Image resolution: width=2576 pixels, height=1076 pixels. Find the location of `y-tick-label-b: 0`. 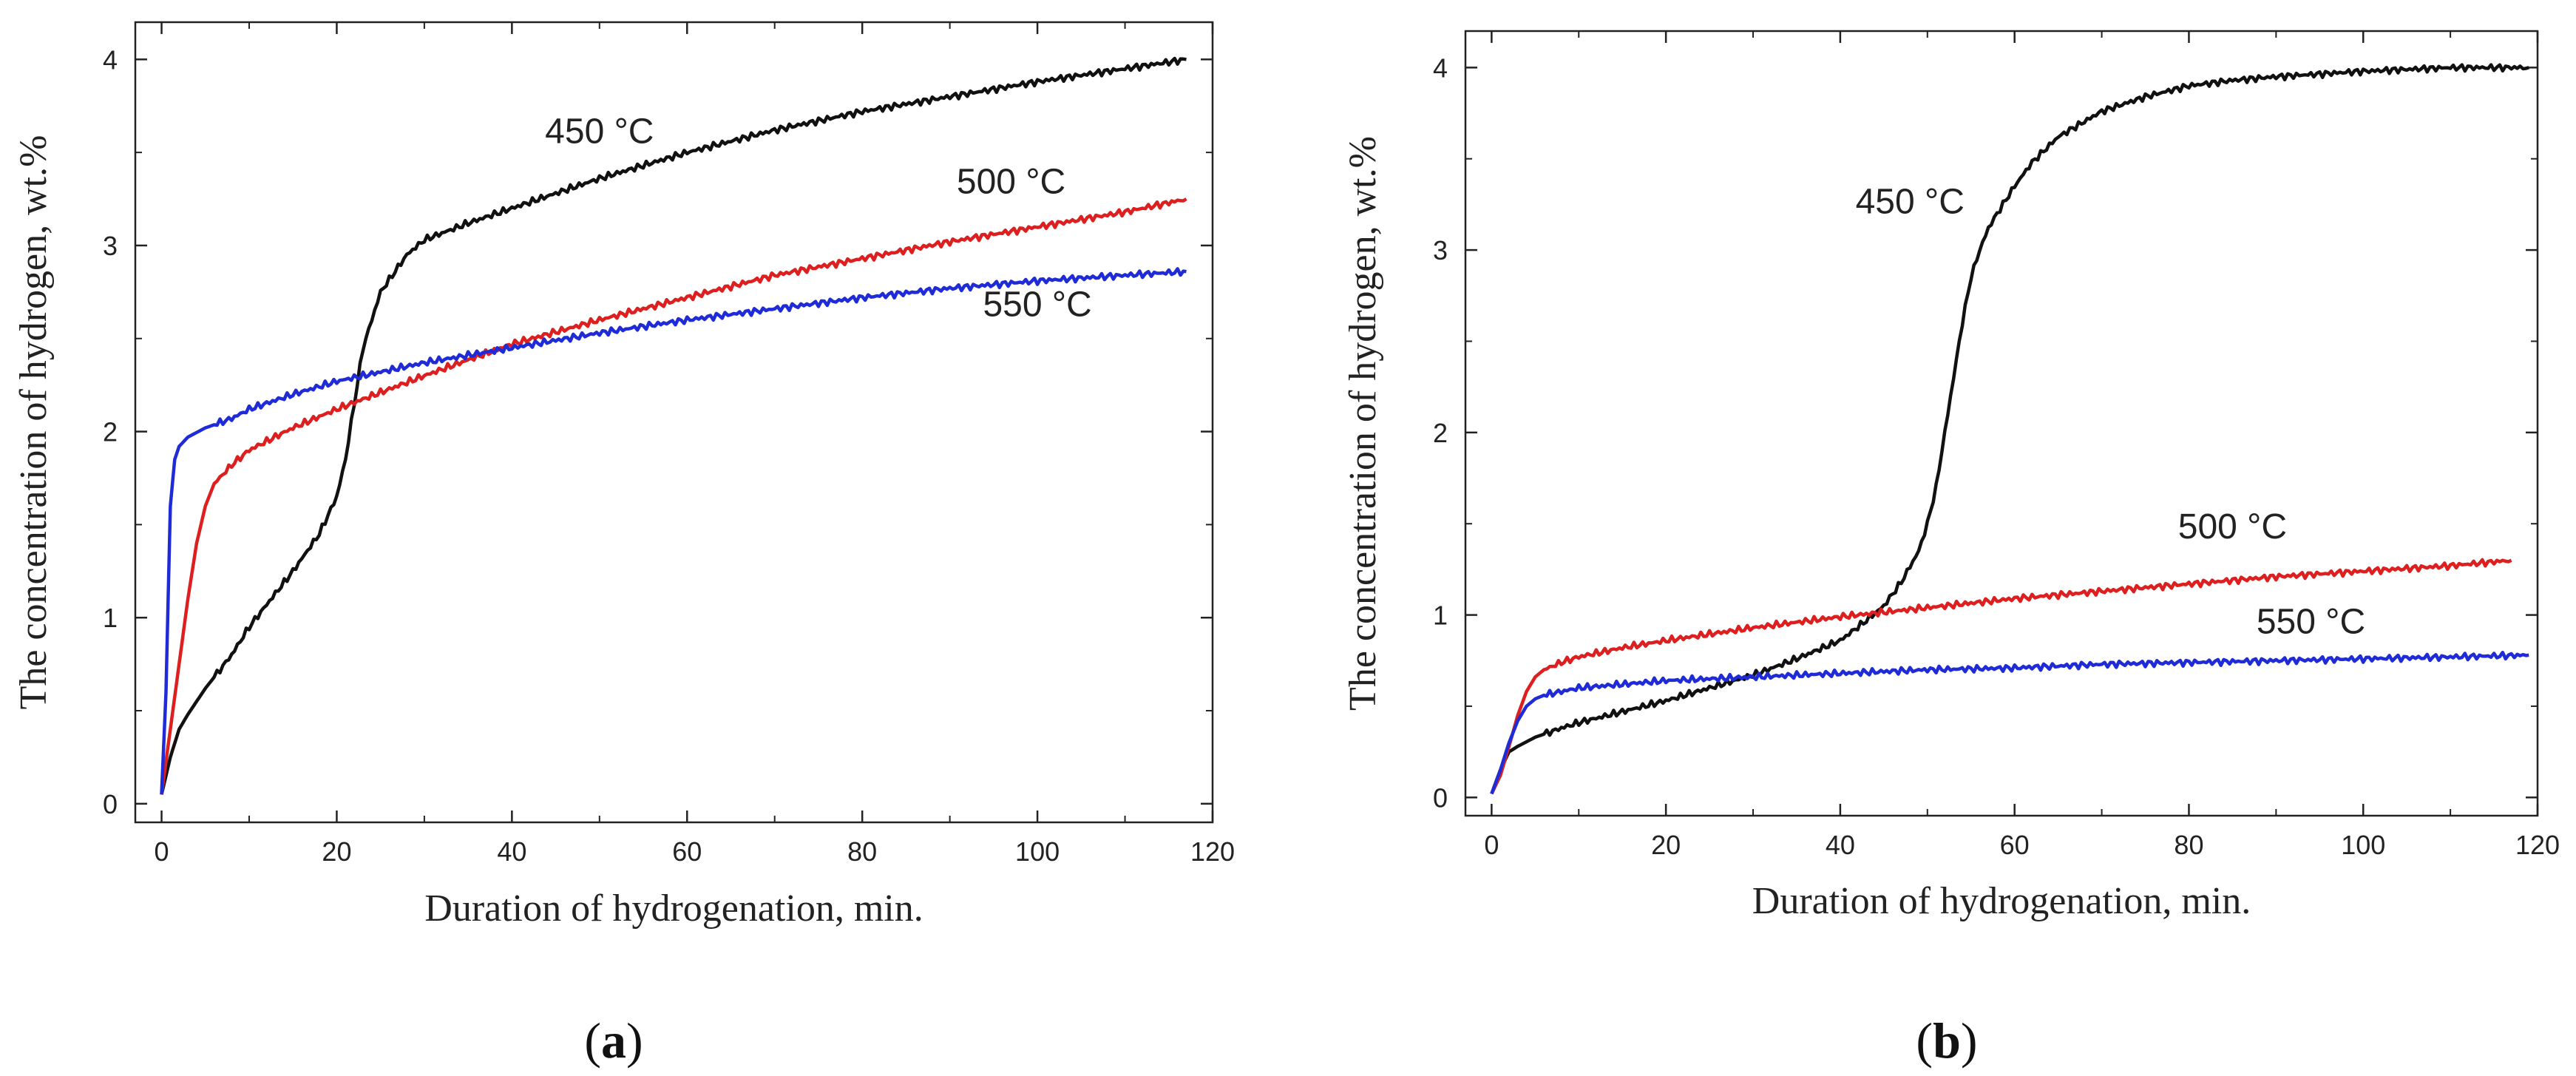

y-tick-label-b: 0 is located at coordinates (1440, 797).